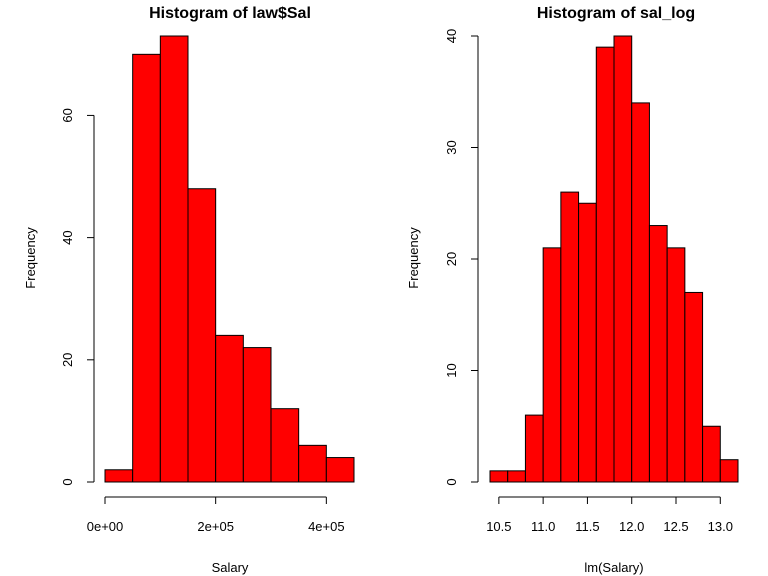 The width and height of the screenshot is (768, 576). Describe the element at coordinates (543, 526) in the screenshot. I see `x-tick-label: 11.0` at that location.